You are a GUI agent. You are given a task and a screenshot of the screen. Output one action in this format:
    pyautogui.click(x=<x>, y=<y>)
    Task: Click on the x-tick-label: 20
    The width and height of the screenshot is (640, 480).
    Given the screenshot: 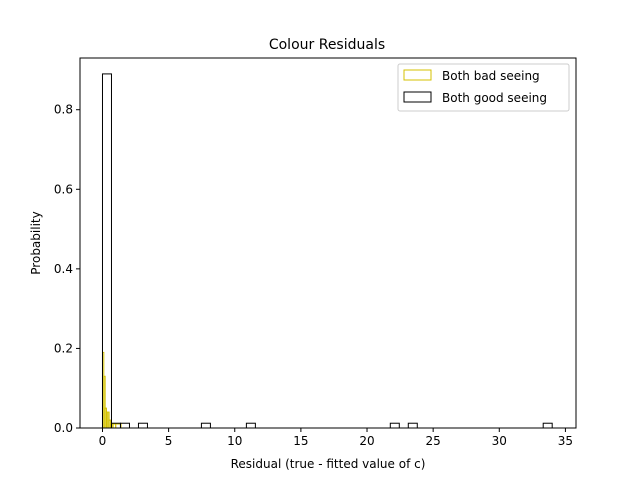 What is the action you would take?
    pyautogui.click(x=366, y=441)
    